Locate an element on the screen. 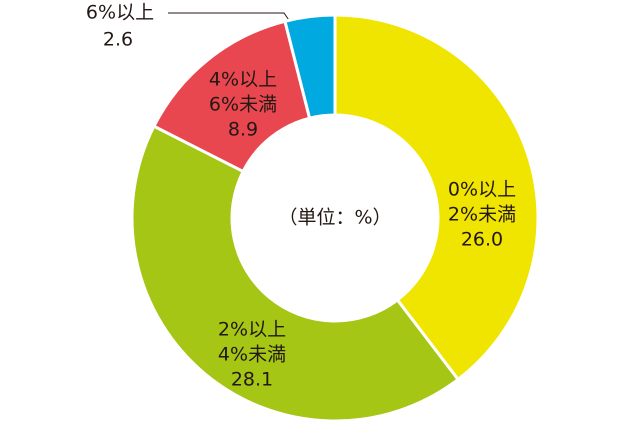 The image size is (630, 430). slice-label: 6%以上 is located at coordinates (120, 13).